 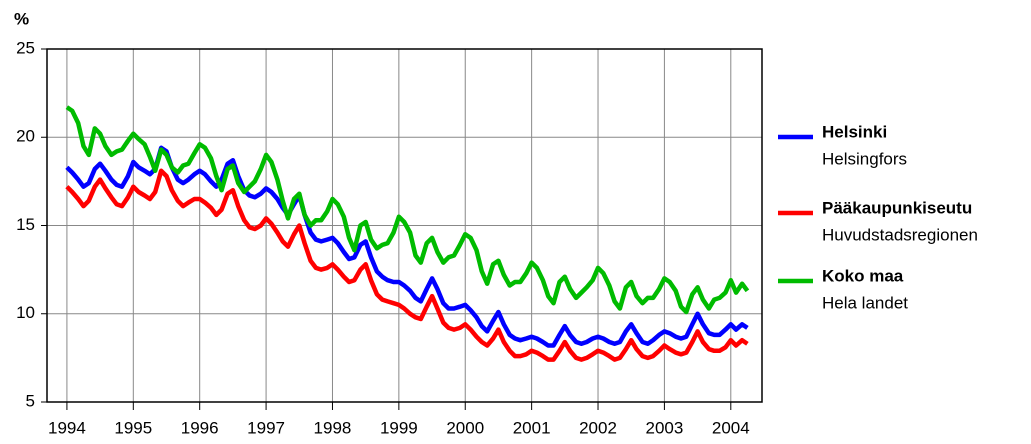 I want to click on x-tick-label: 1994, so click(x=67, y=427).